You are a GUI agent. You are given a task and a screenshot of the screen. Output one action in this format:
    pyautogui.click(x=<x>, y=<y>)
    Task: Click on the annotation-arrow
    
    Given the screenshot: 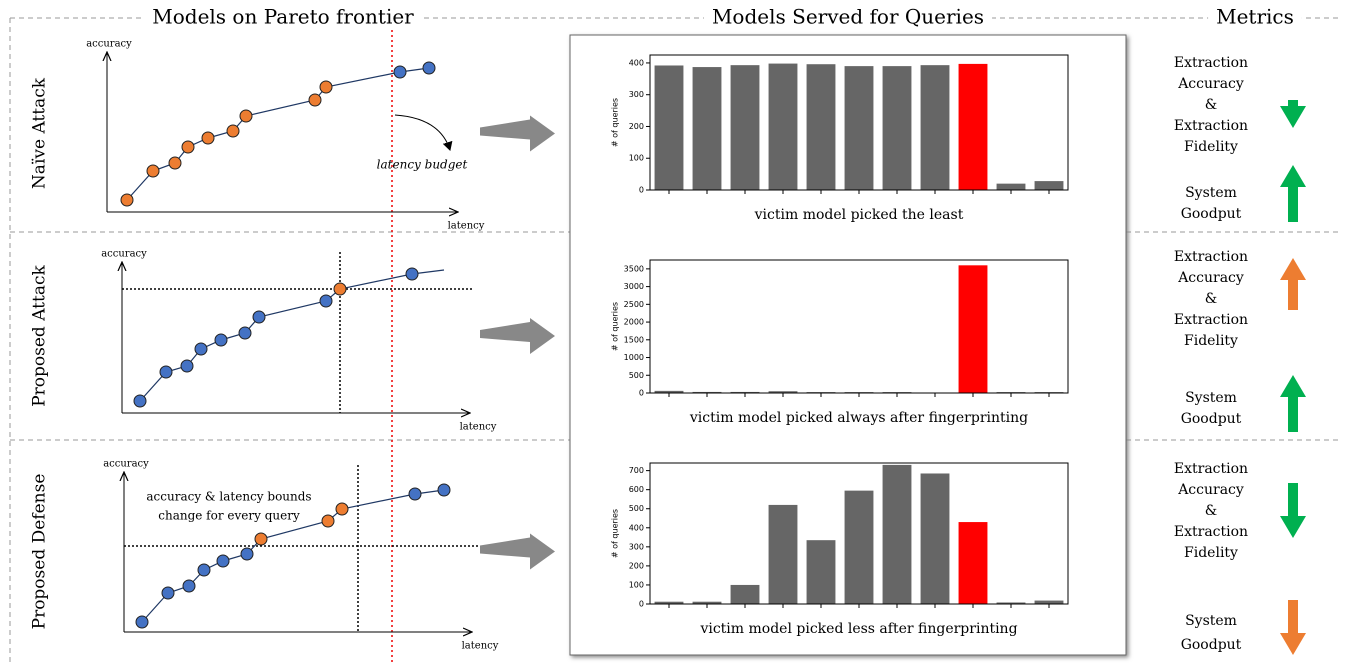 What is the action you would take?
    pyautogui.click(x=423, y=132)
    